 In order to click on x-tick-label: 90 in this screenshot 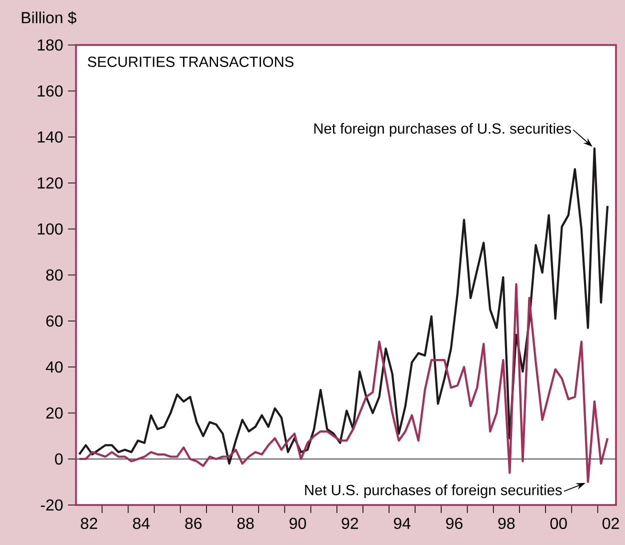, I will do `click(298, 524)`.